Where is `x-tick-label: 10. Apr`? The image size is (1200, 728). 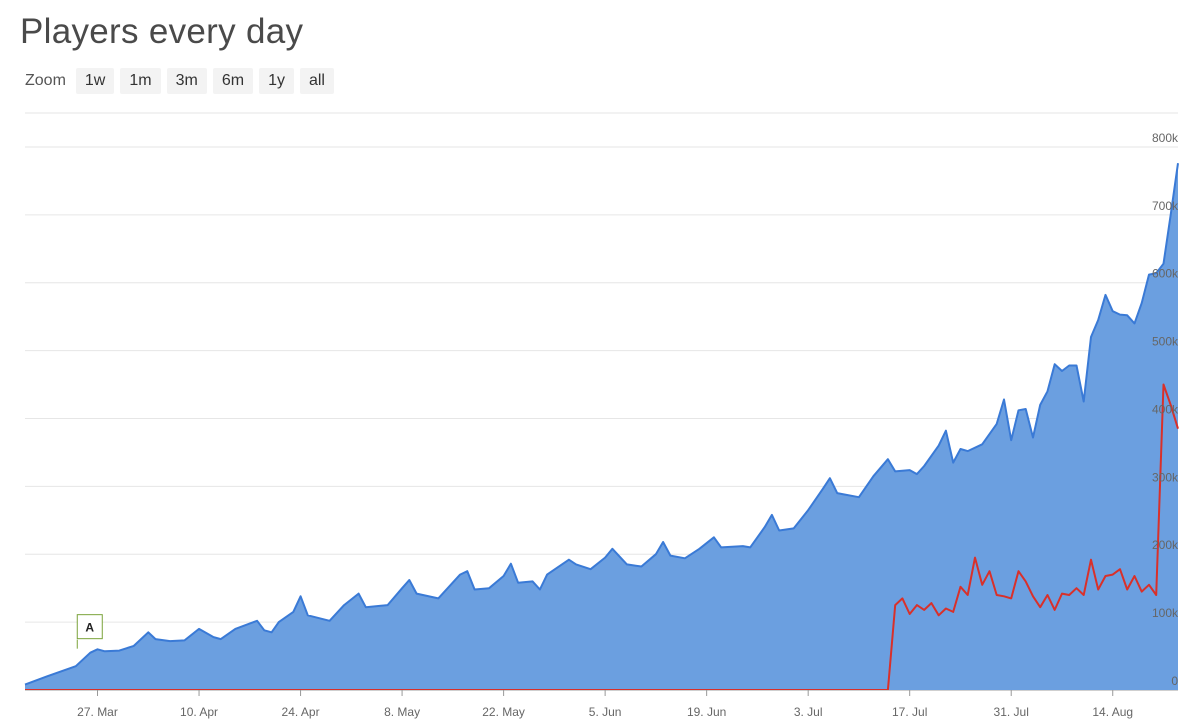 x-tick-label: 10. Apr is located at coordinates (199, 712).